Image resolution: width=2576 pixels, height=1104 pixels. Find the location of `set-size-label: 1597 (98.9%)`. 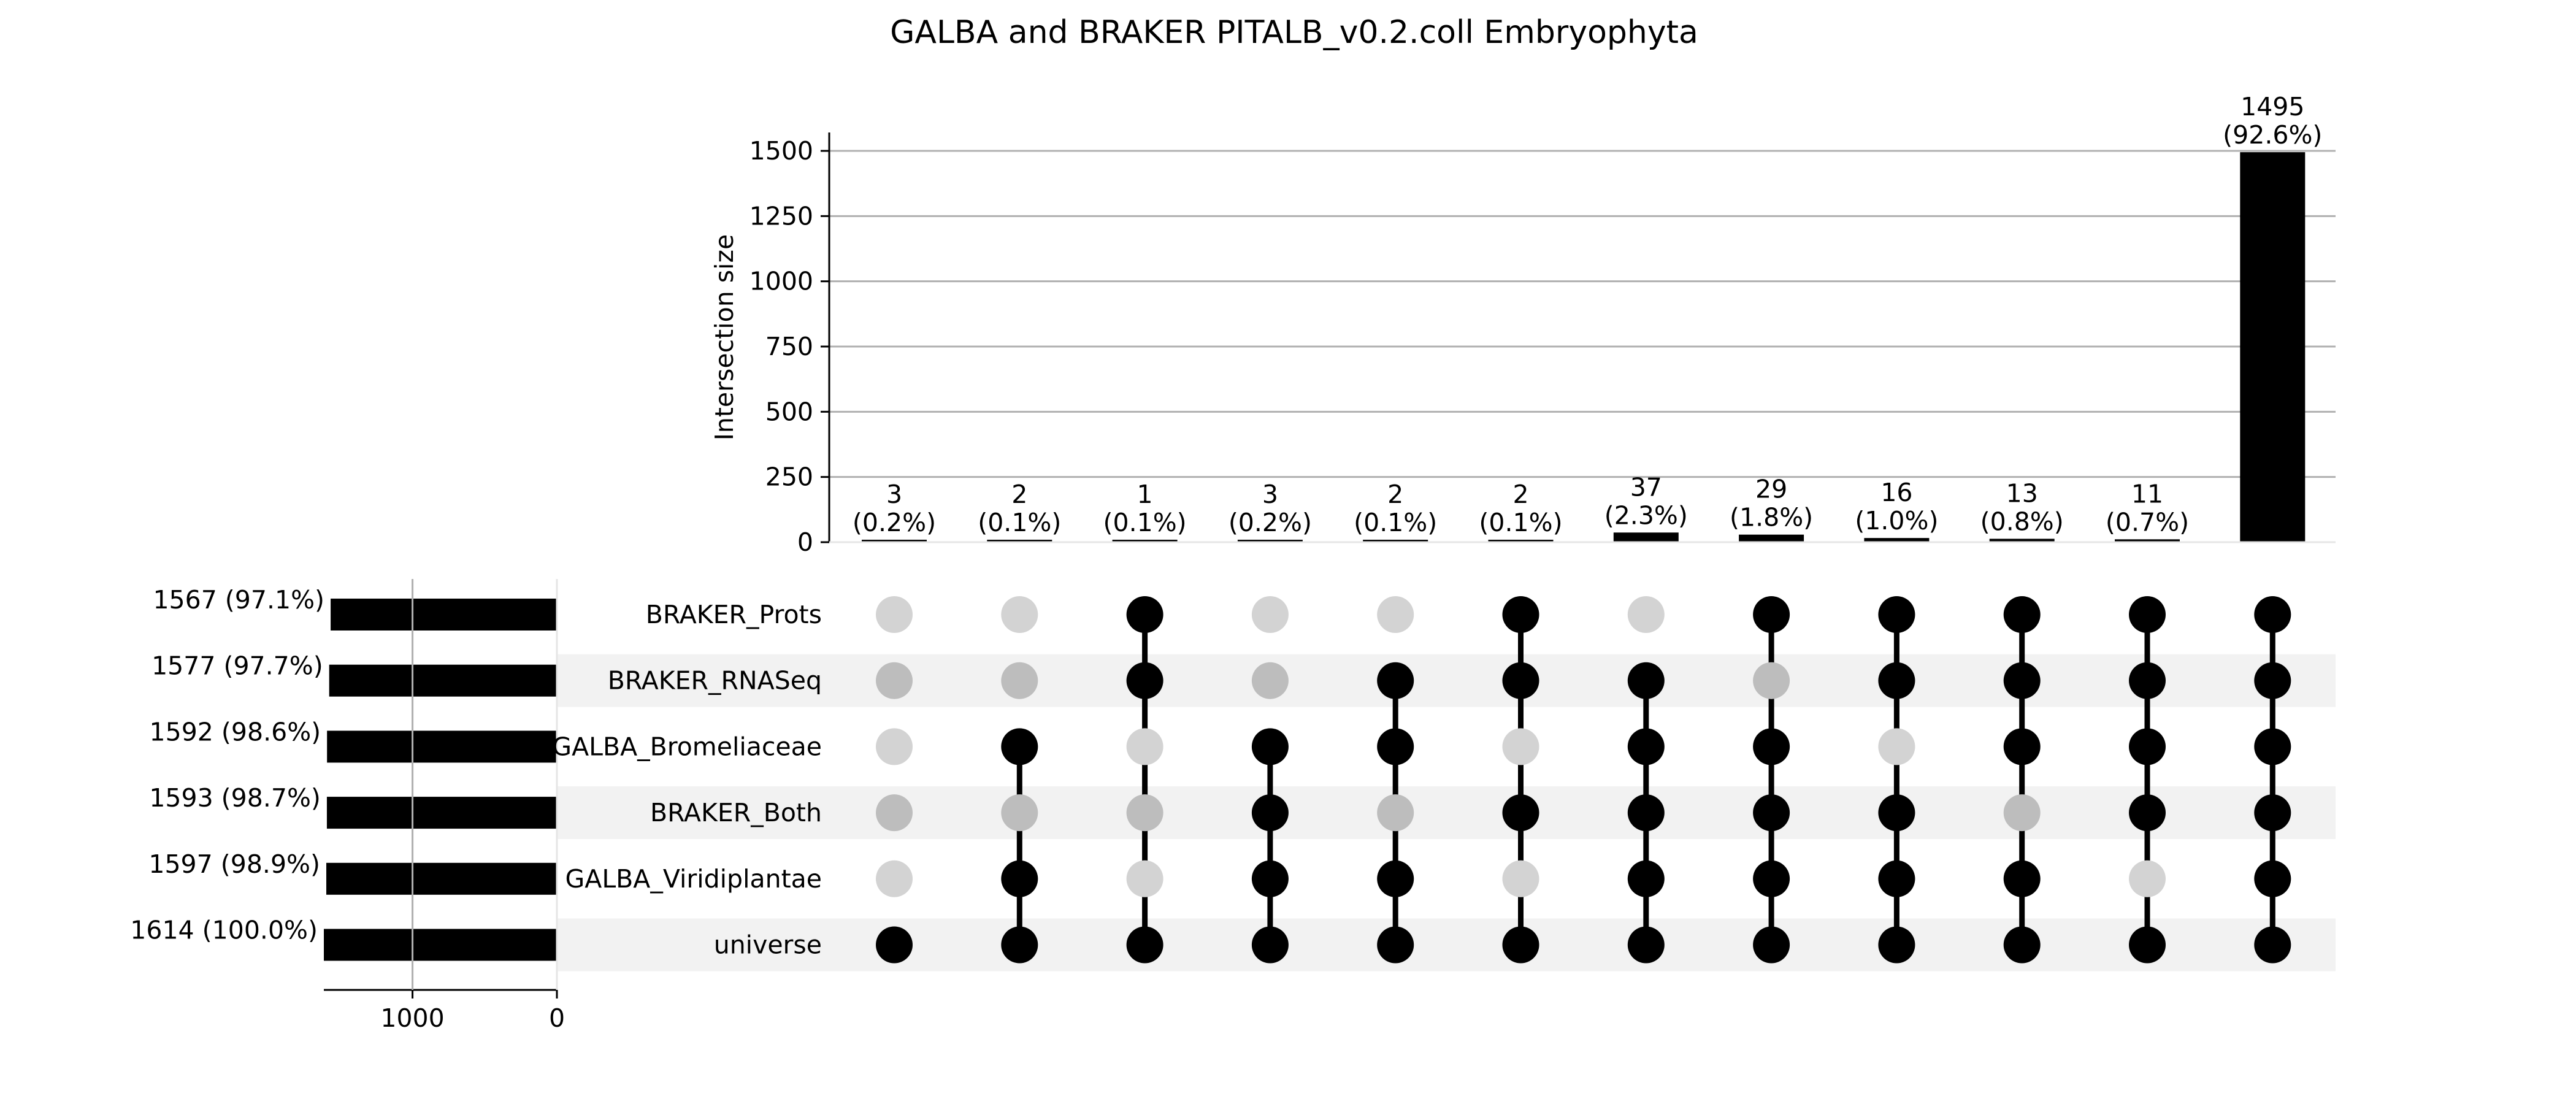

set-size-label: 1597 (98.9%) is located at coordinates (234, 864).